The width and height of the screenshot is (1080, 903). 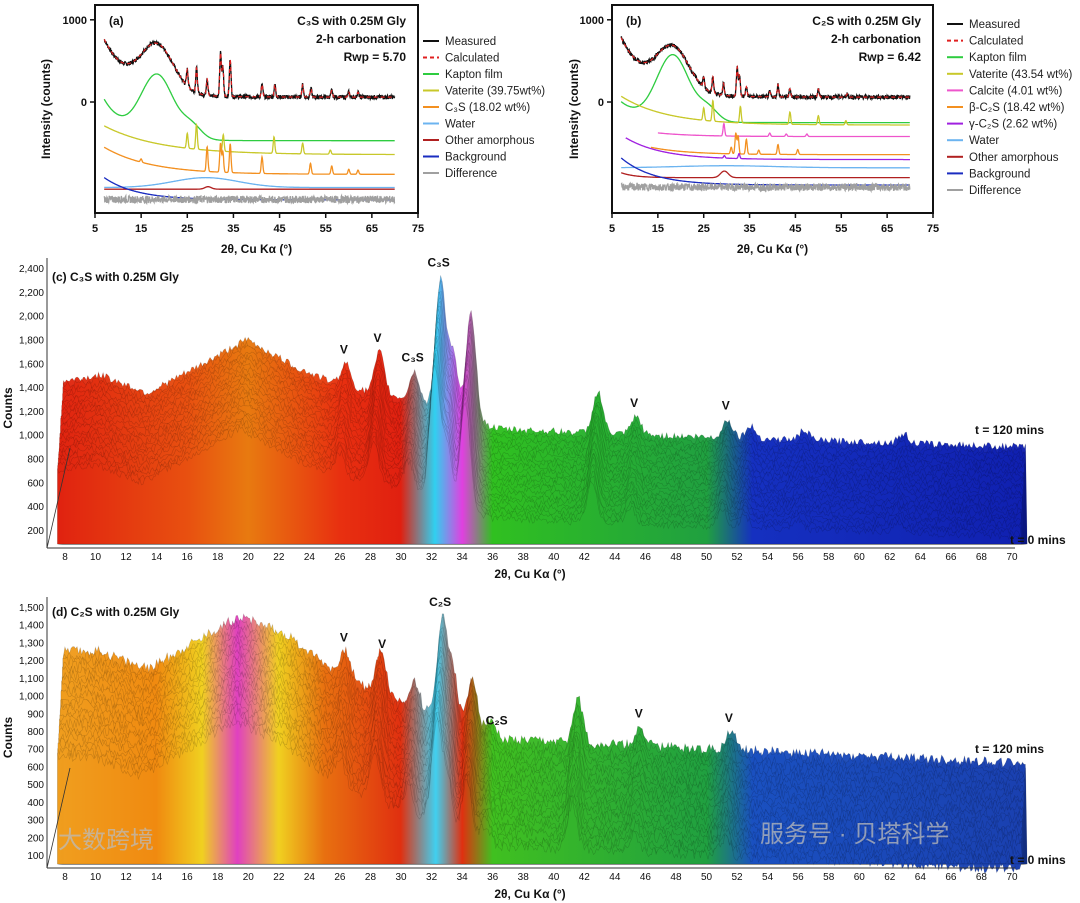 I want to click on panel-title-line: C₂S with 0.25M Gly, so click(x=866, y=21).